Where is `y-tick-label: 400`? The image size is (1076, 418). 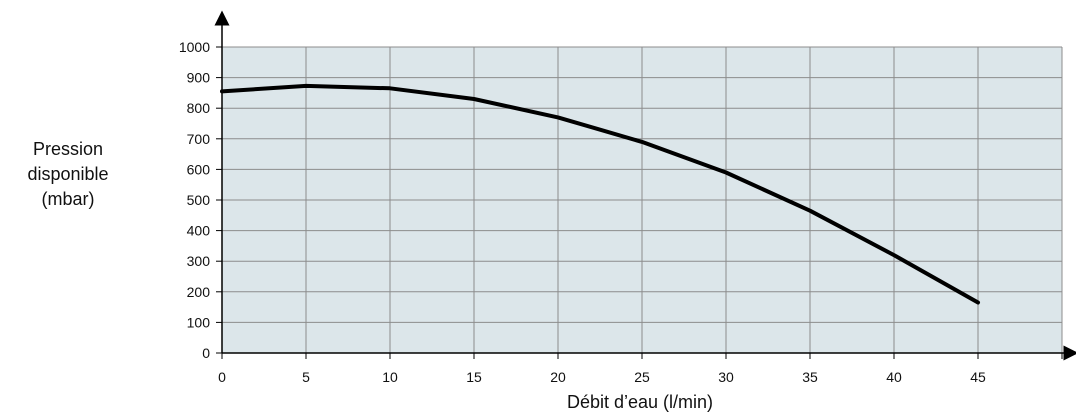
y-tick-label: 400 is located at coordinates (199, 231).